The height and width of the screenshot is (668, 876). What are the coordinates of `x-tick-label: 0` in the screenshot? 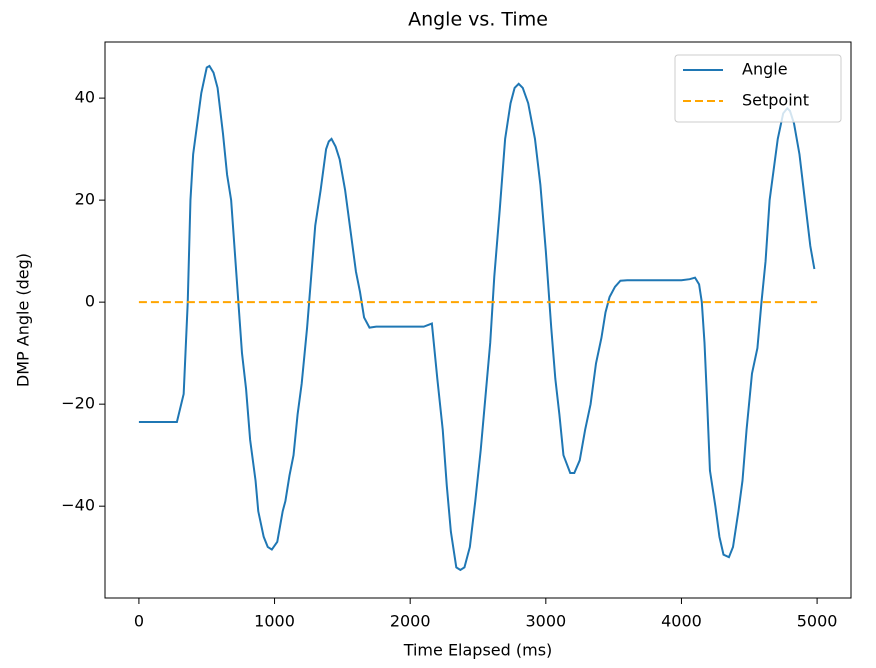 It's located at (139, 621).